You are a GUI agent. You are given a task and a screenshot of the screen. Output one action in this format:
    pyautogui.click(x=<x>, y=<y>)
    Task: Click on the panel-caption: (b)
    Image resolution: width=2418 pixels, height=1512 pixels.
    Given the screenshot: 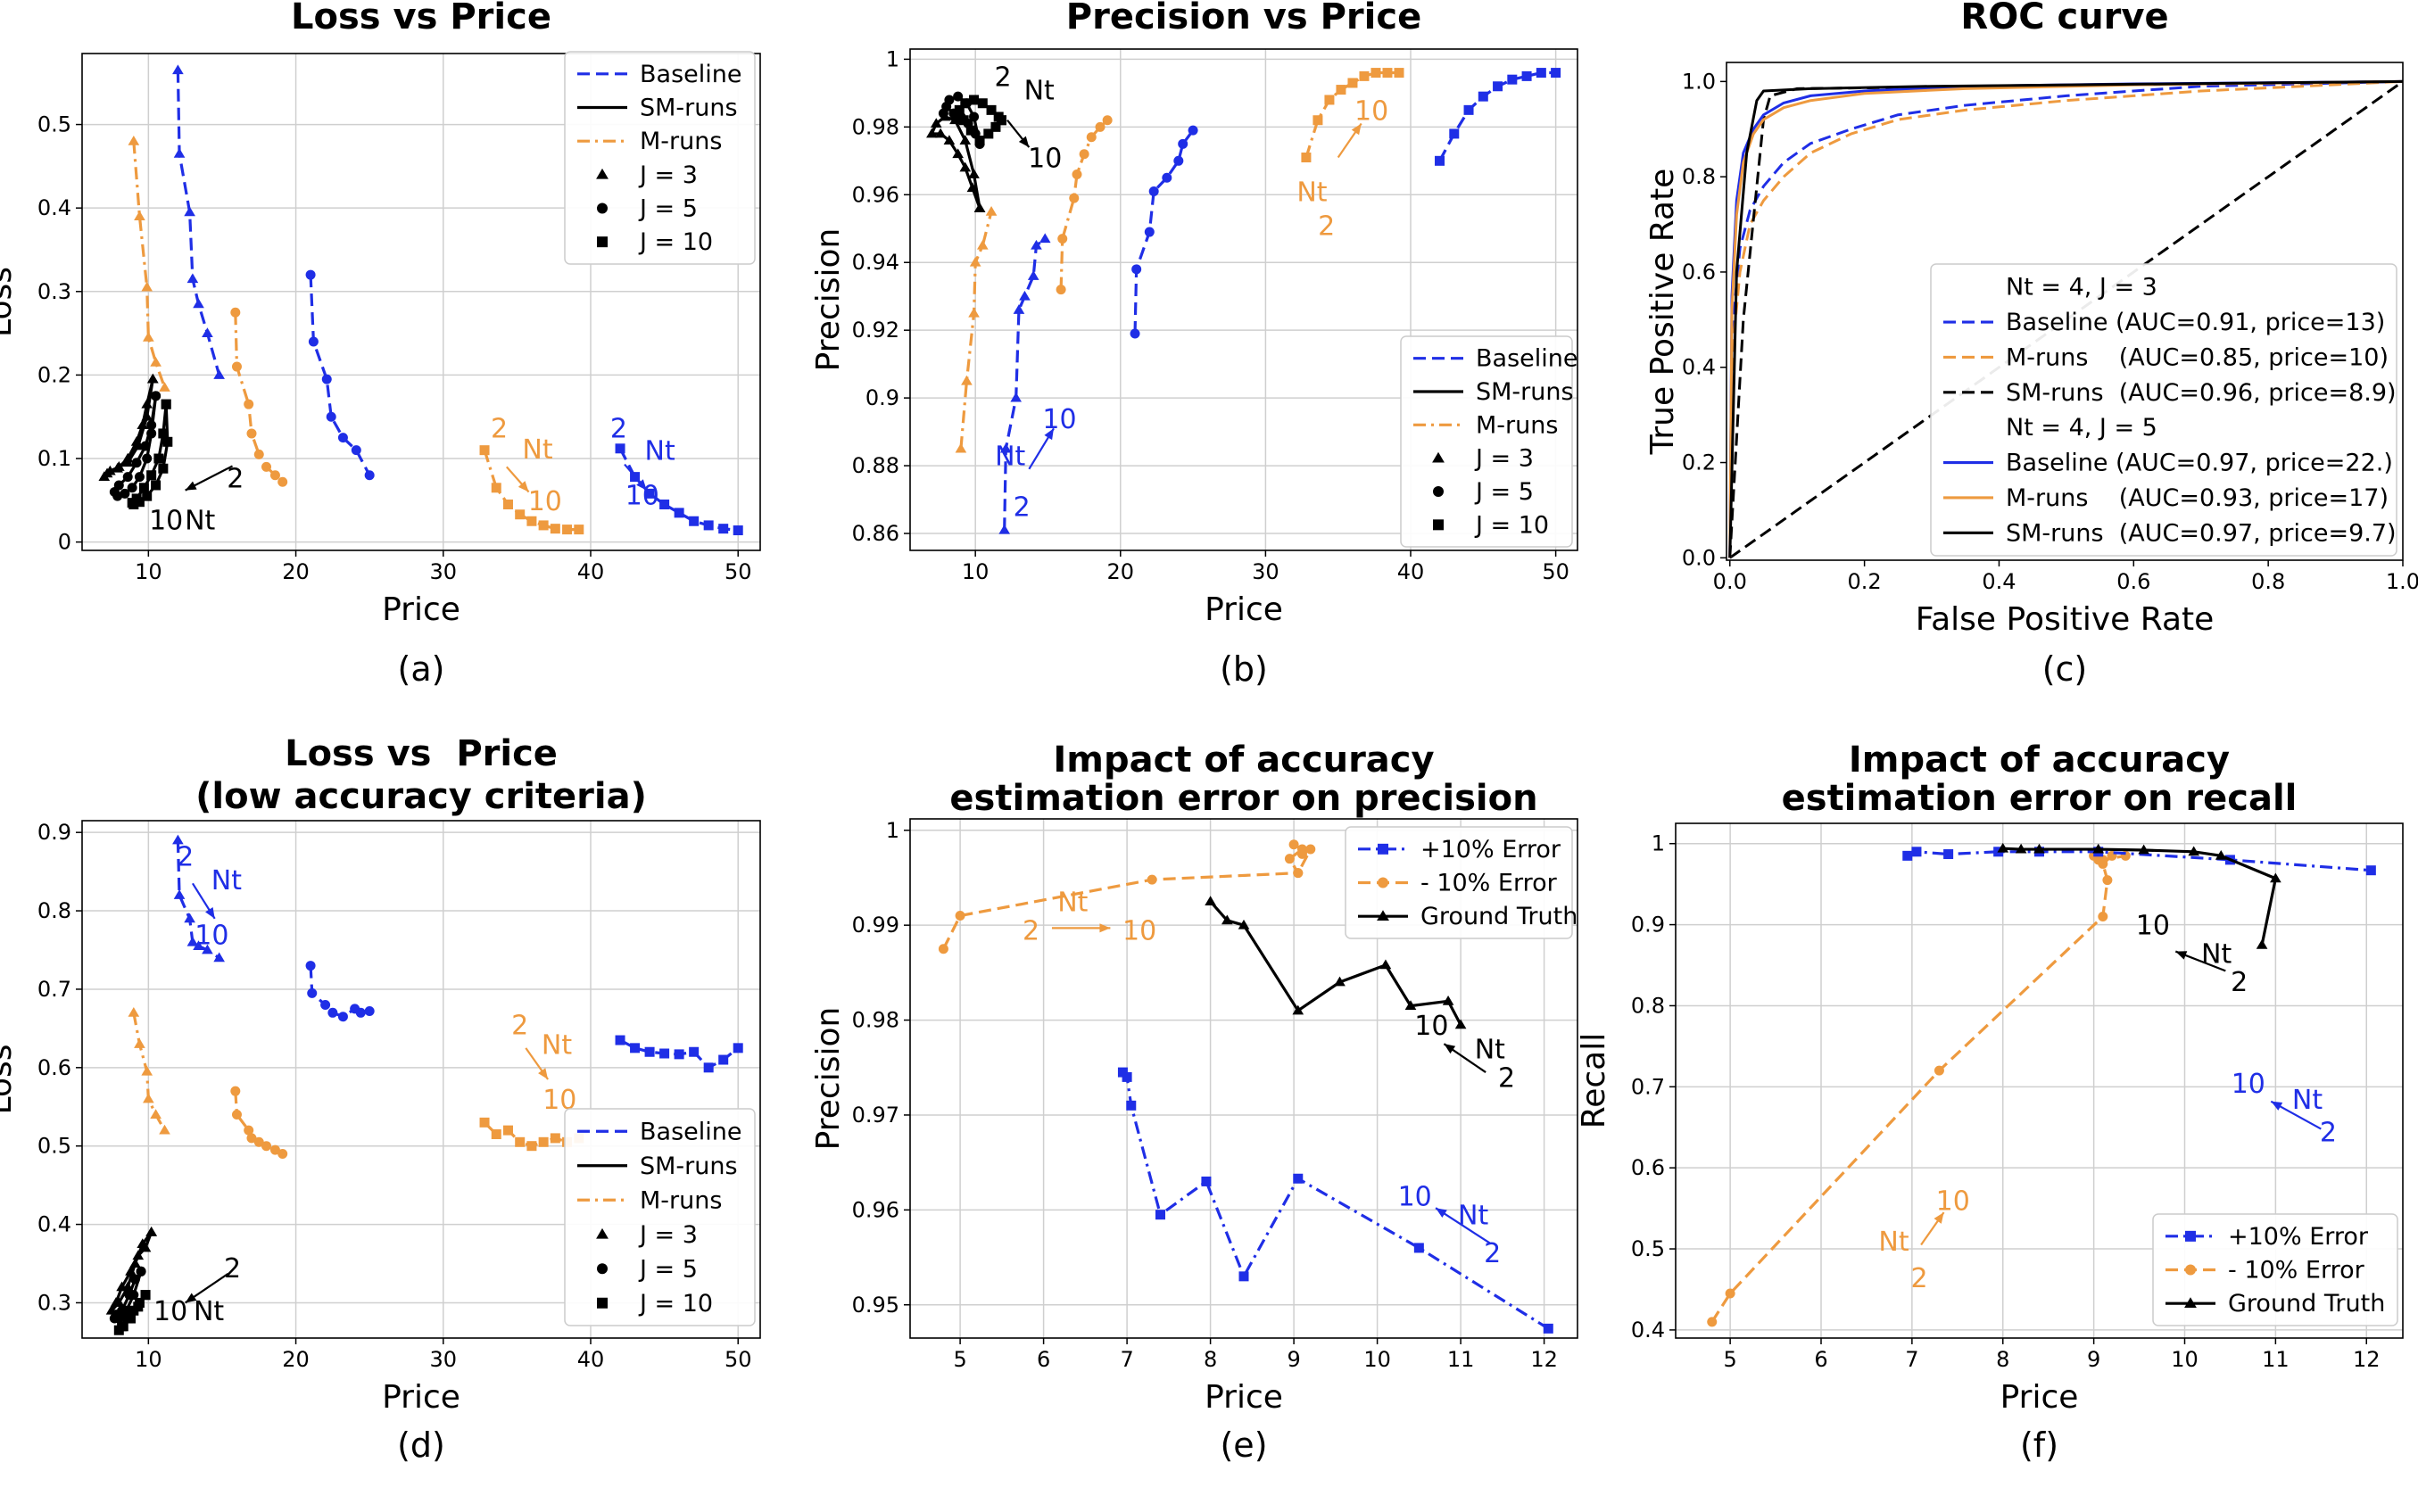 What is the action you would take?
    pyautogui.click(x=1244, y=669)
    